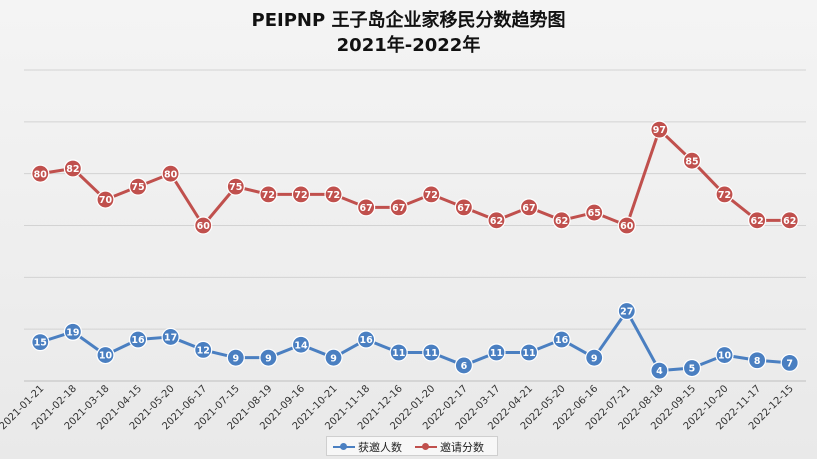 This screenshot has width=817, height=459. I want to click on data-label: 5, so click(692, 369).